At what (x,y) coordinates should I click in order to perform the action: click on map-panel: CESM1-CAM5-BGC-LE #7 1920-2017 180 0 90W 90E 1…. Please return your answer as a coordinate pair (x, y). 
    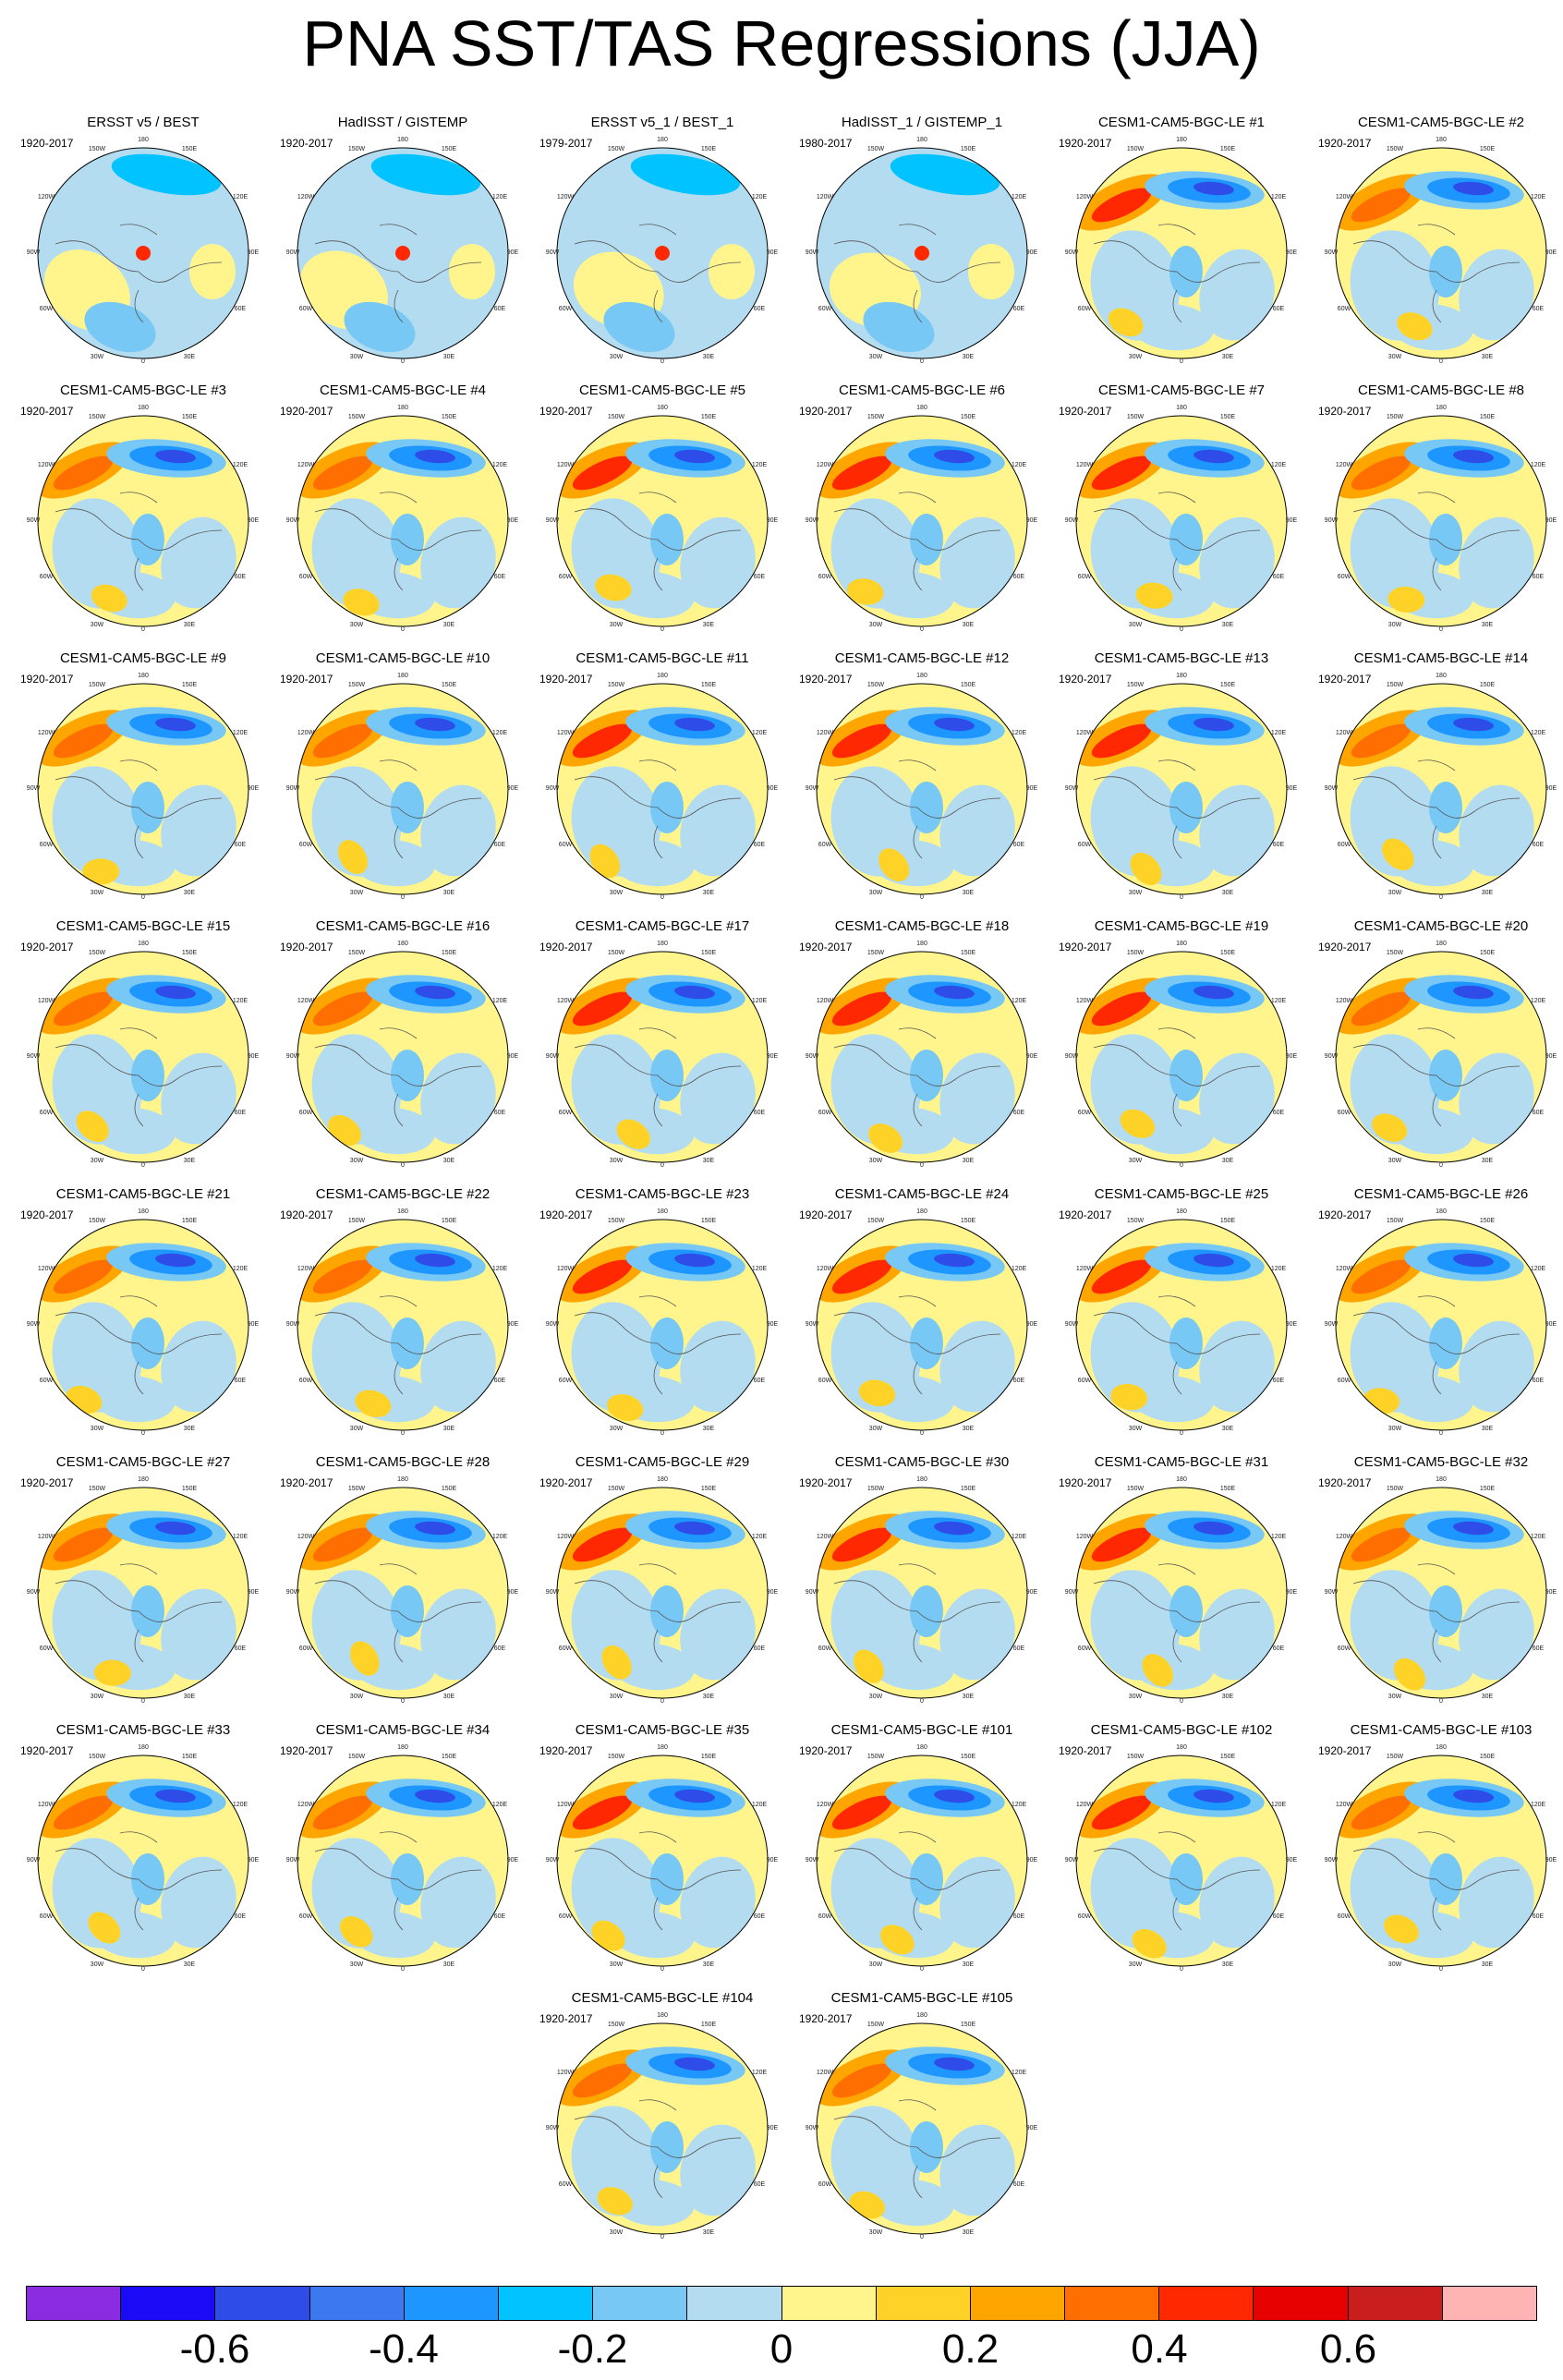
    Looking at the image, I should click on (1181, 516).